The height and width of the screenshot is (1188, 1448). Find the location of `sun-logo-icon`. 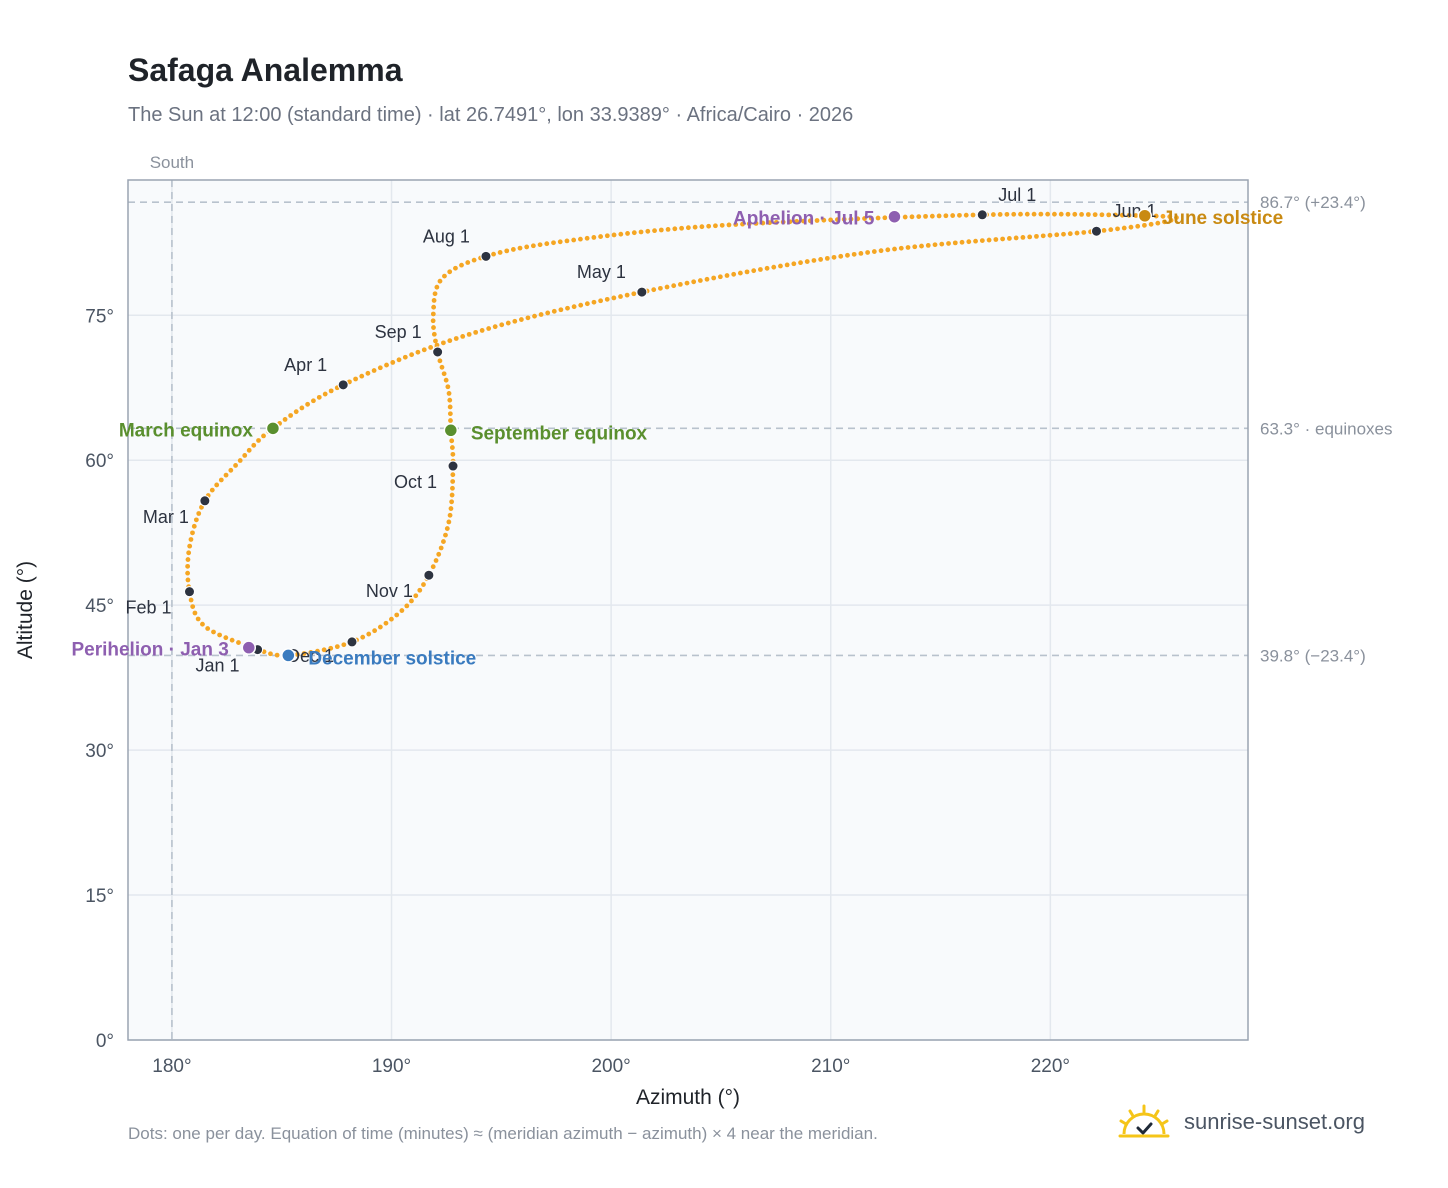

sun-logo-icon is located at coordinates (1144, 1121).